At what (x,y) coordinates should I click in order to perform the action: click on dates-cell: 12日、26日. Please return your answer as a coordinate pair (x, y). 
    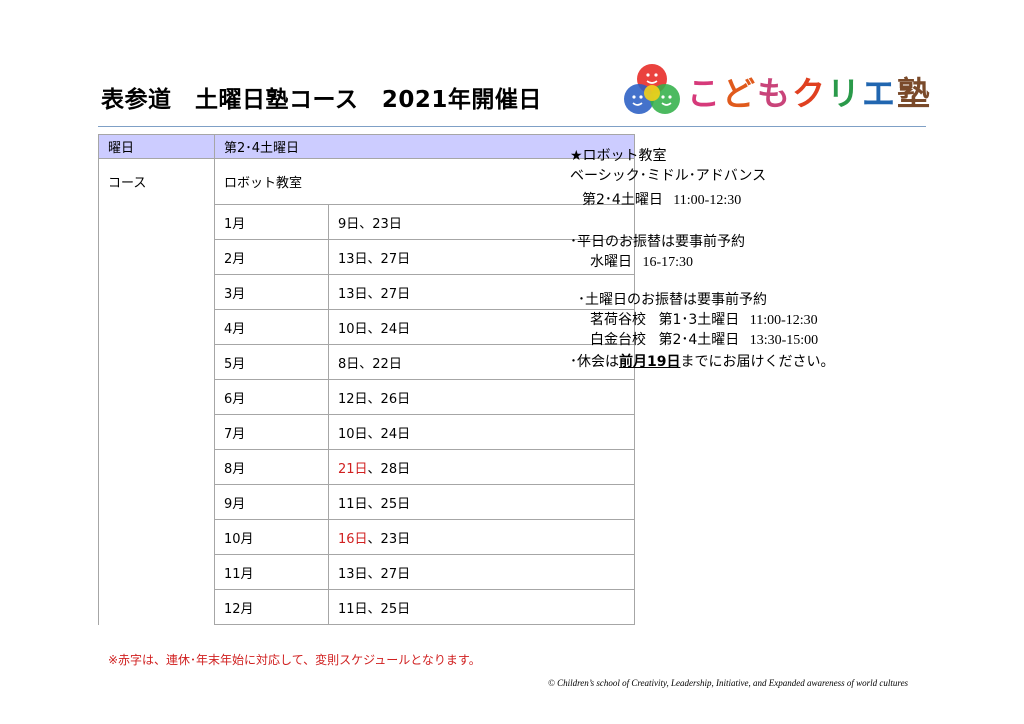
    Looking at the image, I should click on (481, 397).